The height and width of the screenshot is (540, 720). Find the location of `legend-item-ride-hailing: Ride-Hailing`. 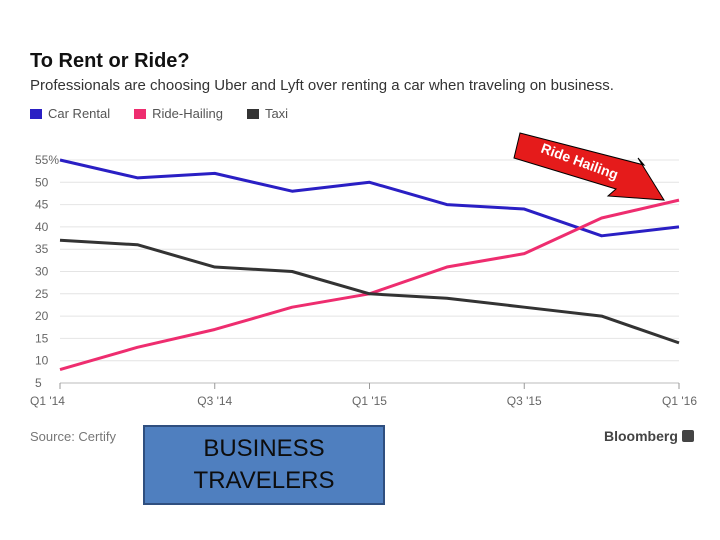

legend-item-ride-hailing: Ride-Hailing is located at coordinates (178, 113).